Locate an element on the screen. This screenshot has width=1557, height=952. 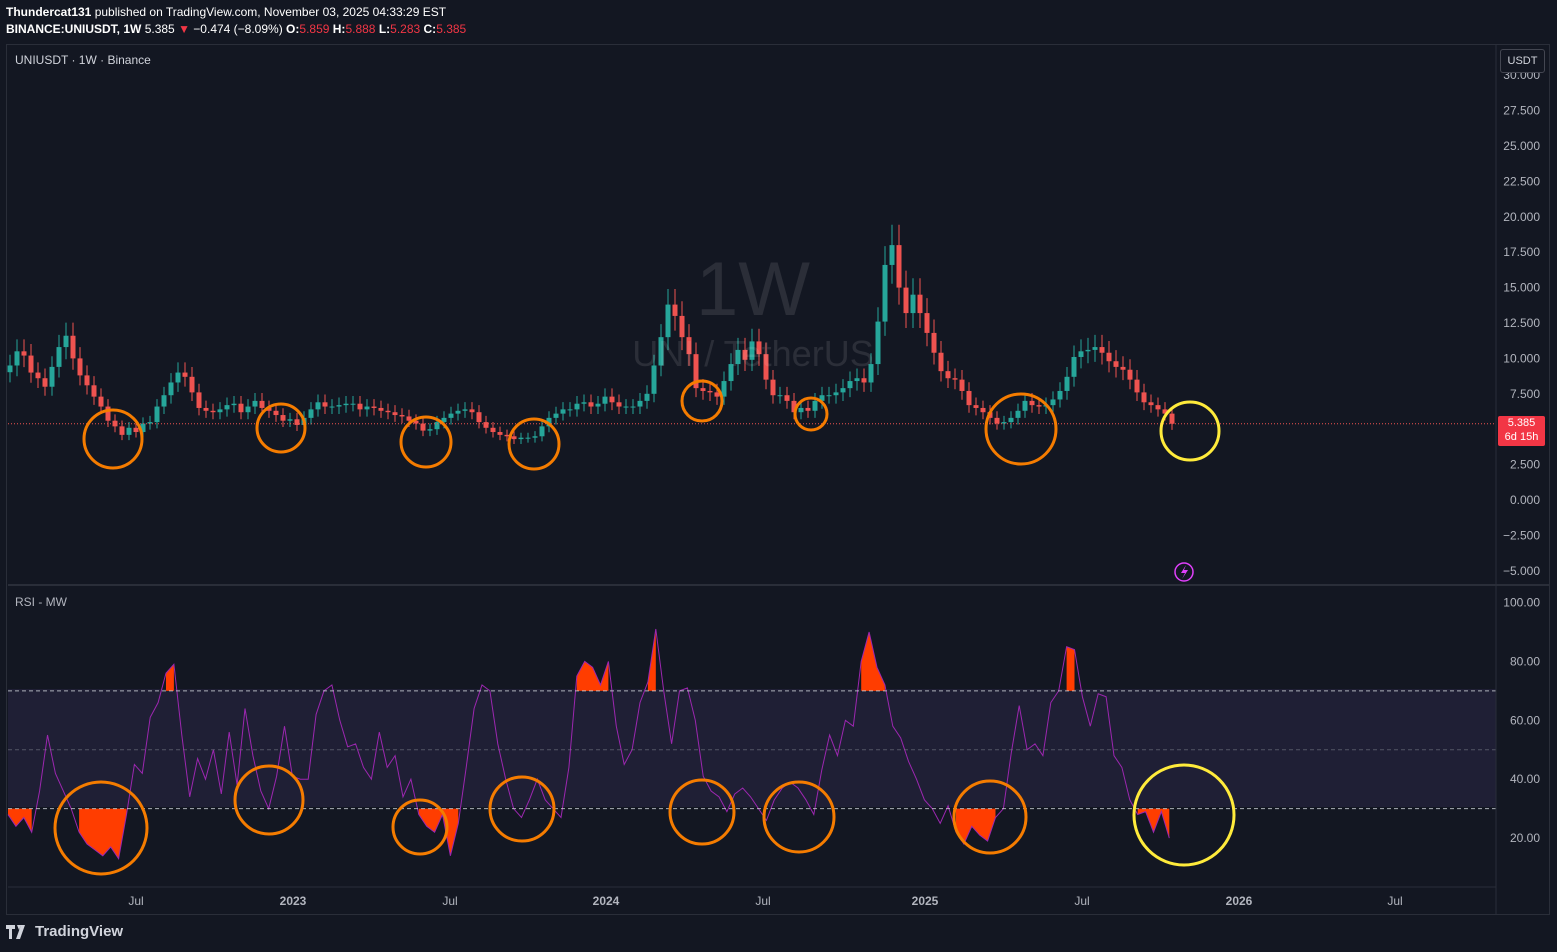
down-arrow-icon: ▼ is located at coordinates (184, 29).